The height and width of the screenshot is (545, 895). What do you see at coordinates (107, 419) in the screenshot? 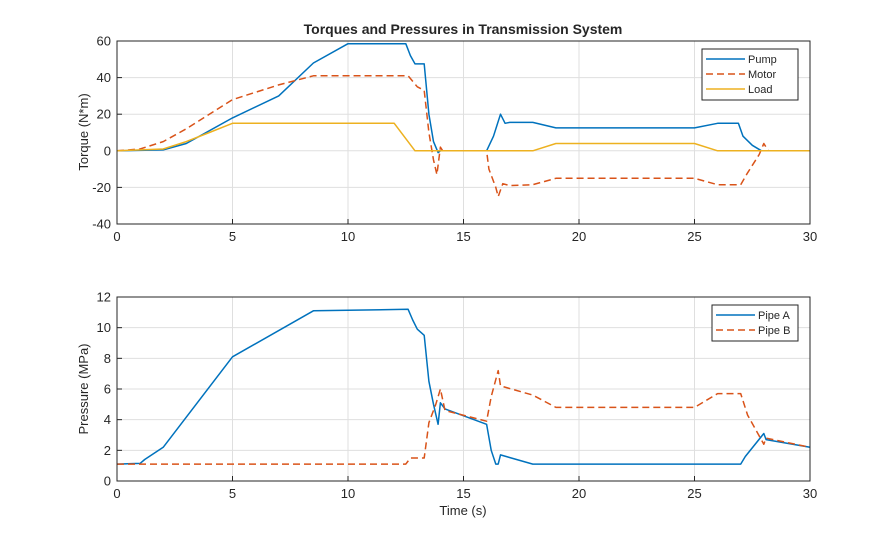
I see `y-tick-label: 4` at bounding box center [107, 419].